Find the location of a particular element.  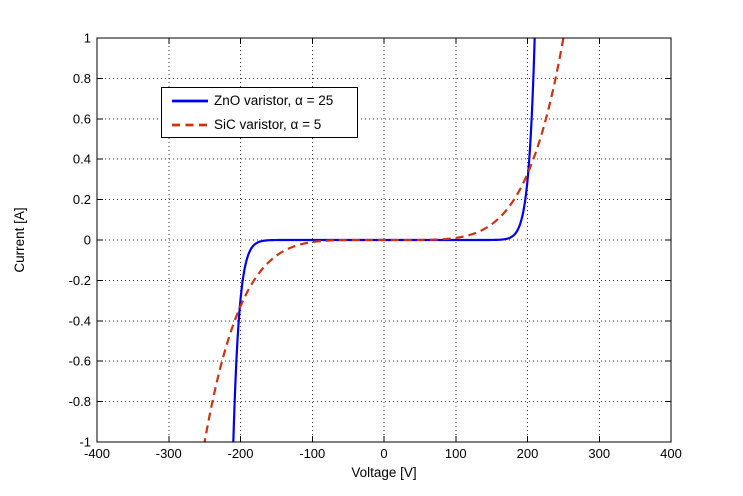

x-tick-label: -300 is located at coordinates (169, 453).